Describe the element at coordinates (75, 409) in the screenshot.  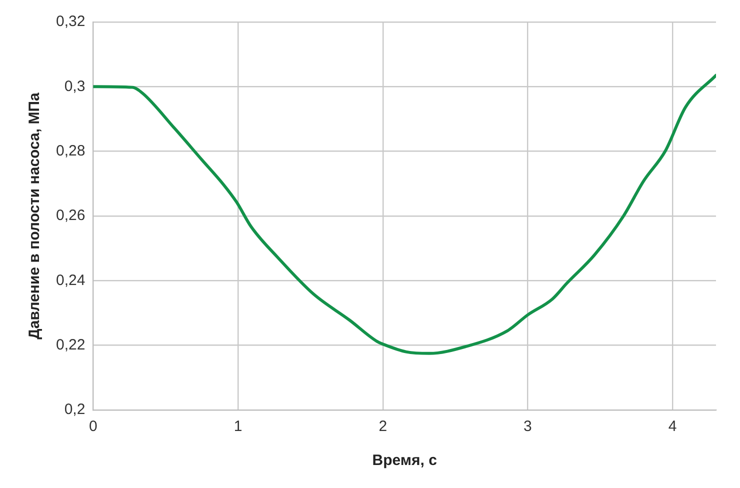
I see `y-tick-label: 0,2` at that location.